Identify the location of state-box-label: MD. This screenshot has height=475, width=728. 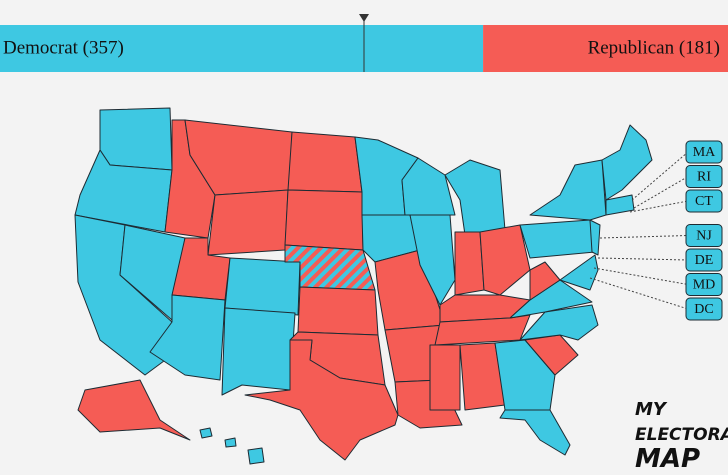
(704, 285).